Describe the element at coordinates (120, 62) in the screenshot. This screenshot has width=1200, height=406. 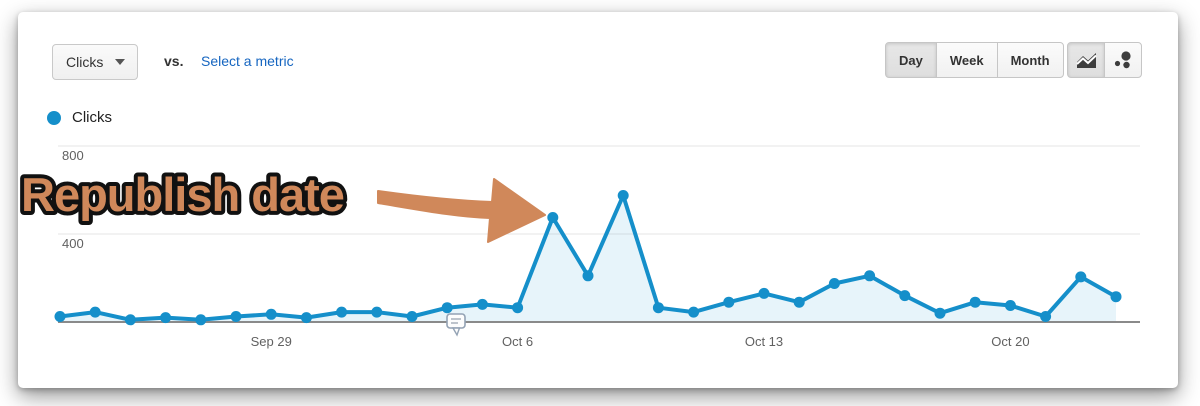
I see `caret-down-icon` at that location.